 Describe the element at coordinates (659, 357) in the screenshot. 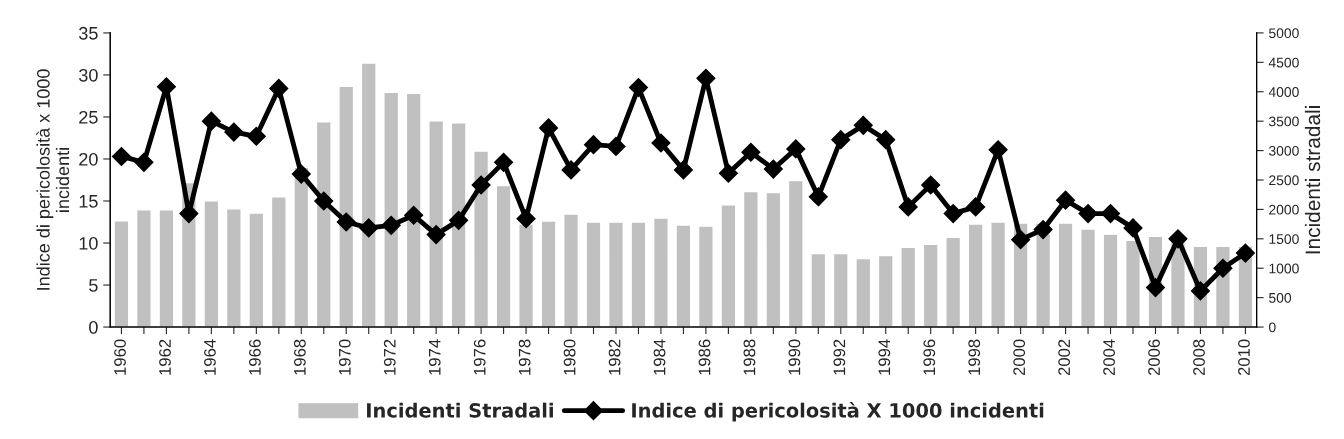

I see `x-tick-label: 1984` at that location.